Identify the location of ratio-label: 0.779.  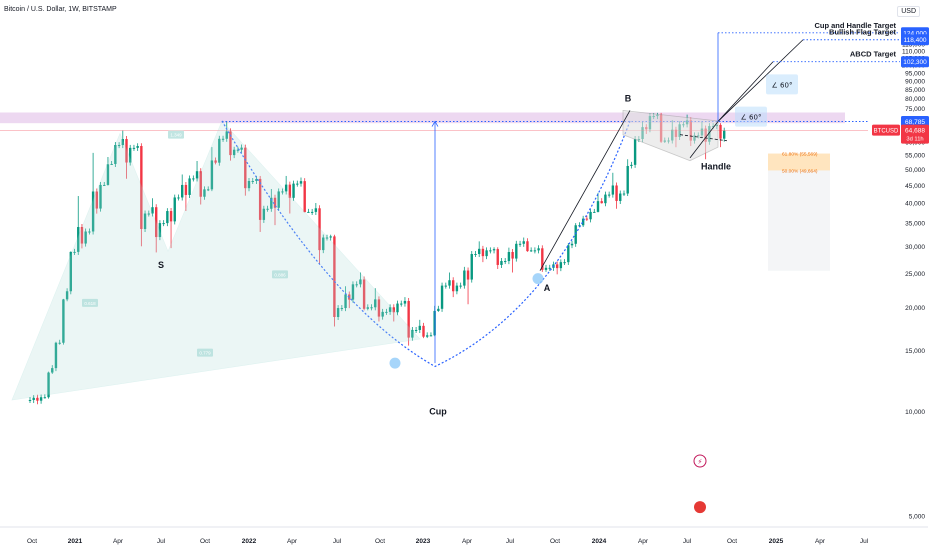
(205, 353).